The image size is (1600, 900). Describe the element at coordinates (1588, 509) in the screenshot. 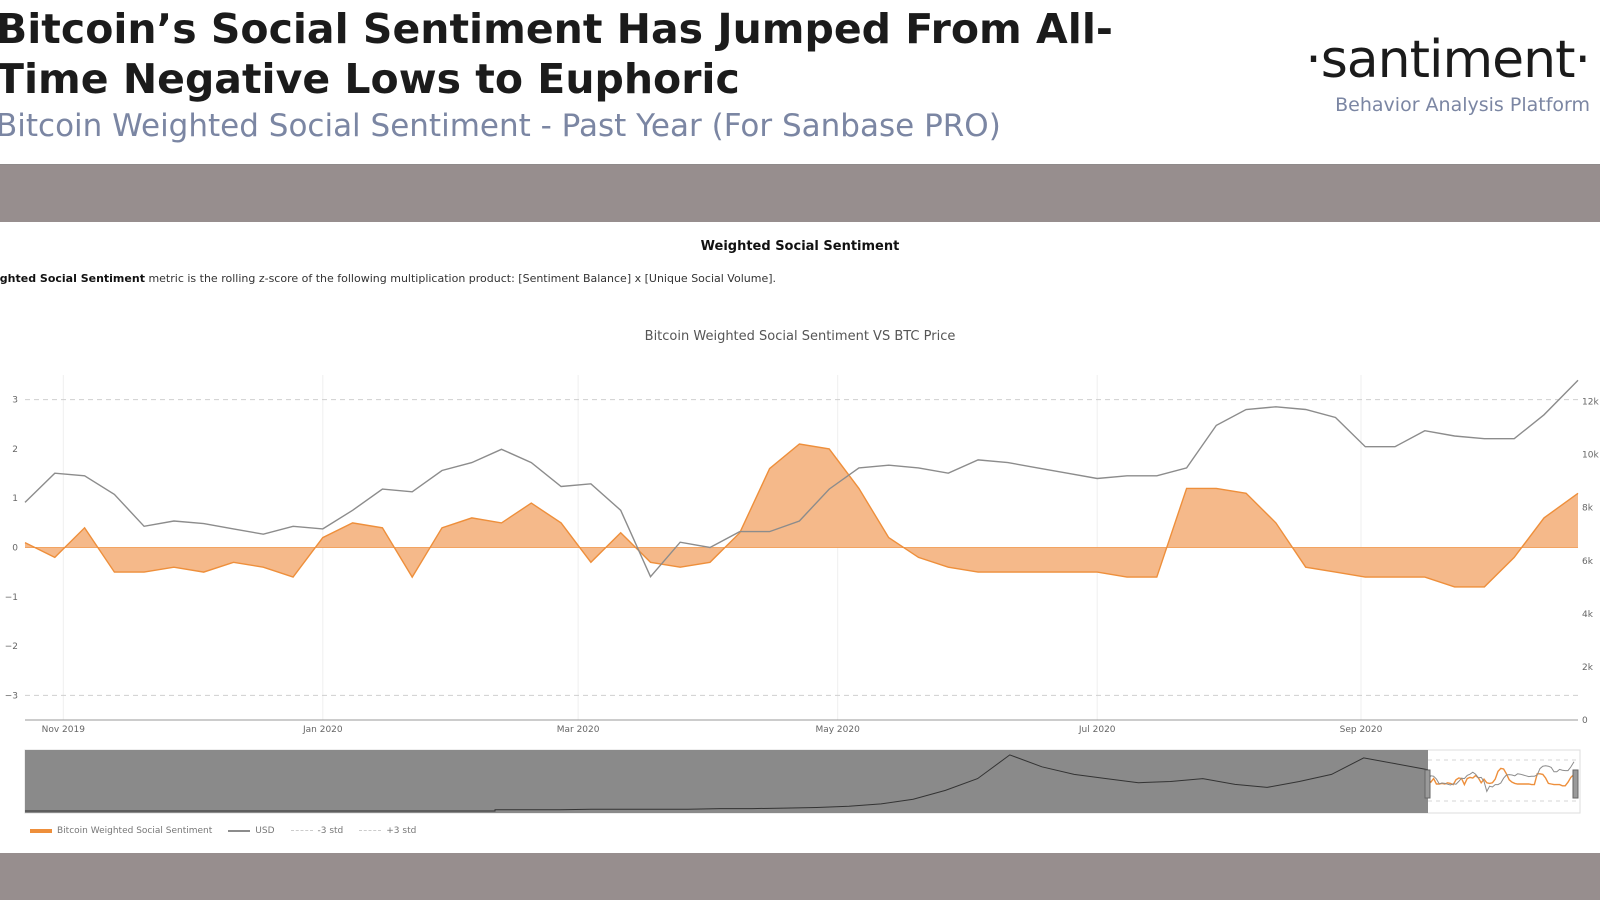

I see `y-right-tick-label: 8k` at that location.